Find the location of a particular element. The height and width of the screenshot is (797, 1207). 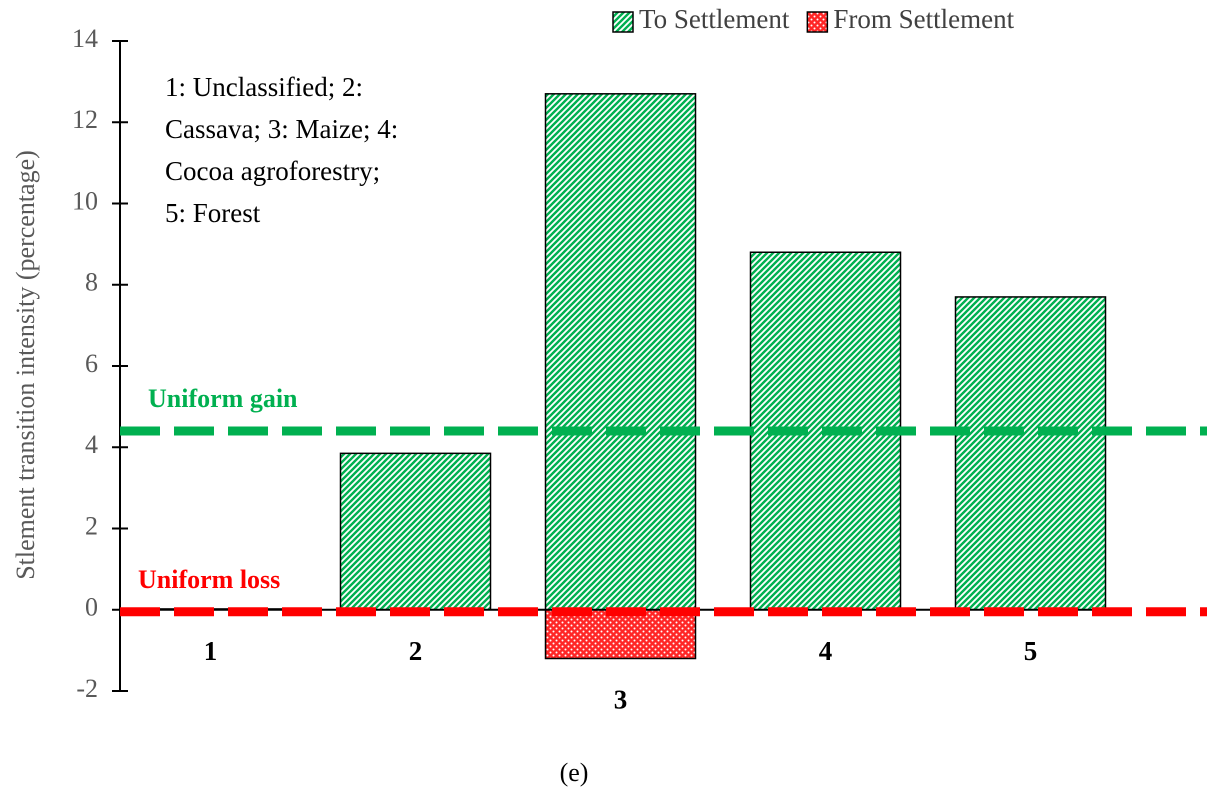

y-tick-label: 4 is located at coordinates (91, 444).